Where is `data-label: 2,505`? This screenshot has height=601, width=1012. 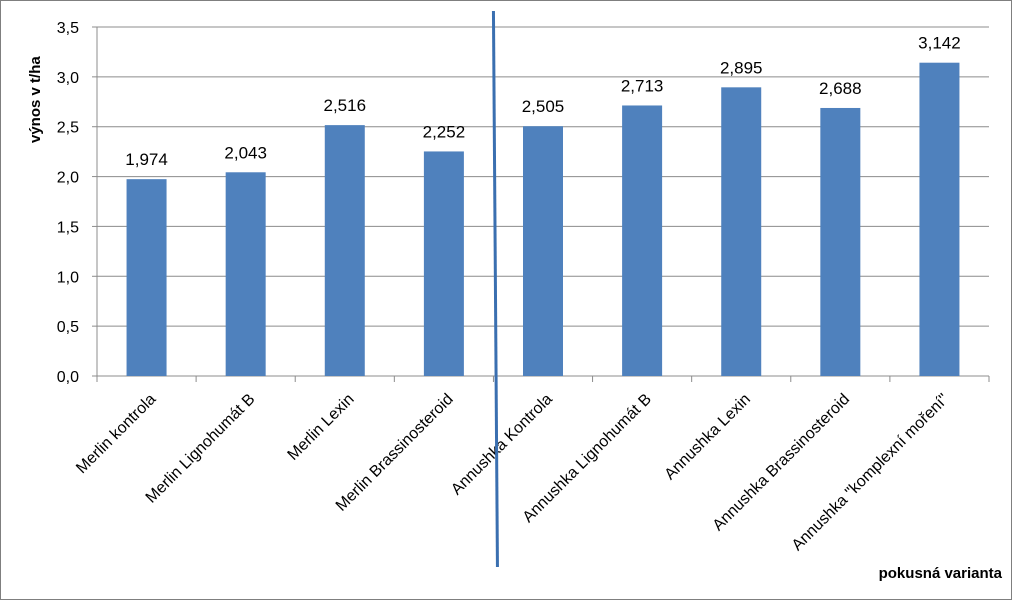 data-label: 2,505 is located at coordinates (543, 106).